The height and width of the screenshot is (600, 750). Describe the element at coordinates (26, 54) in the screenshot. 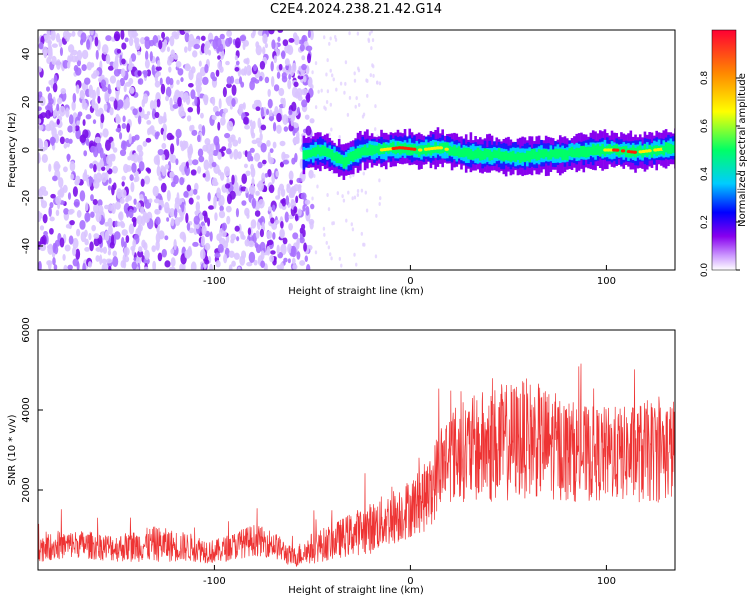

I see `spectrogram-y-tick-label: 40` at that location.